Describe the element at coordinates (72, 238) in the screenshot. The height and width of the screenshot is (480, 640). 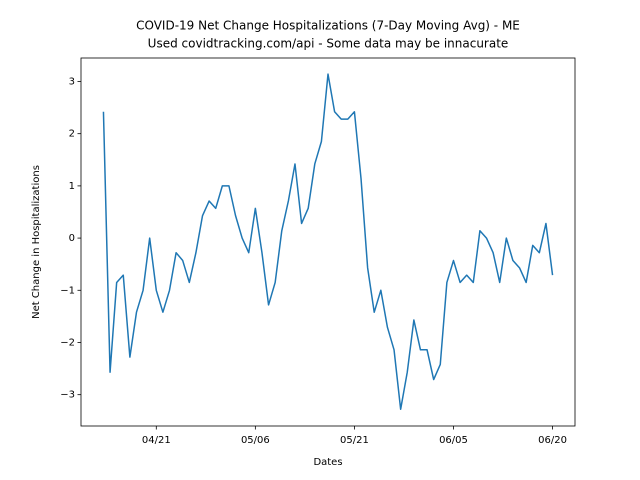
I see `y-tick-label: 0` at that location.